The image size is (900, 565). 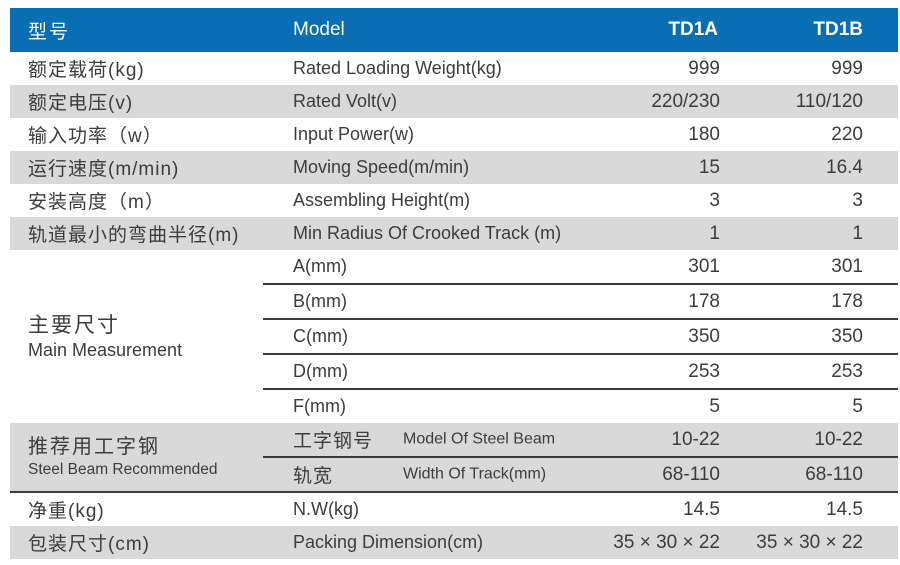 What do you see at coordinates (819, 440) in the screenshot?
I see `value-td1b: 10-22` at bounding box center [819, 440].